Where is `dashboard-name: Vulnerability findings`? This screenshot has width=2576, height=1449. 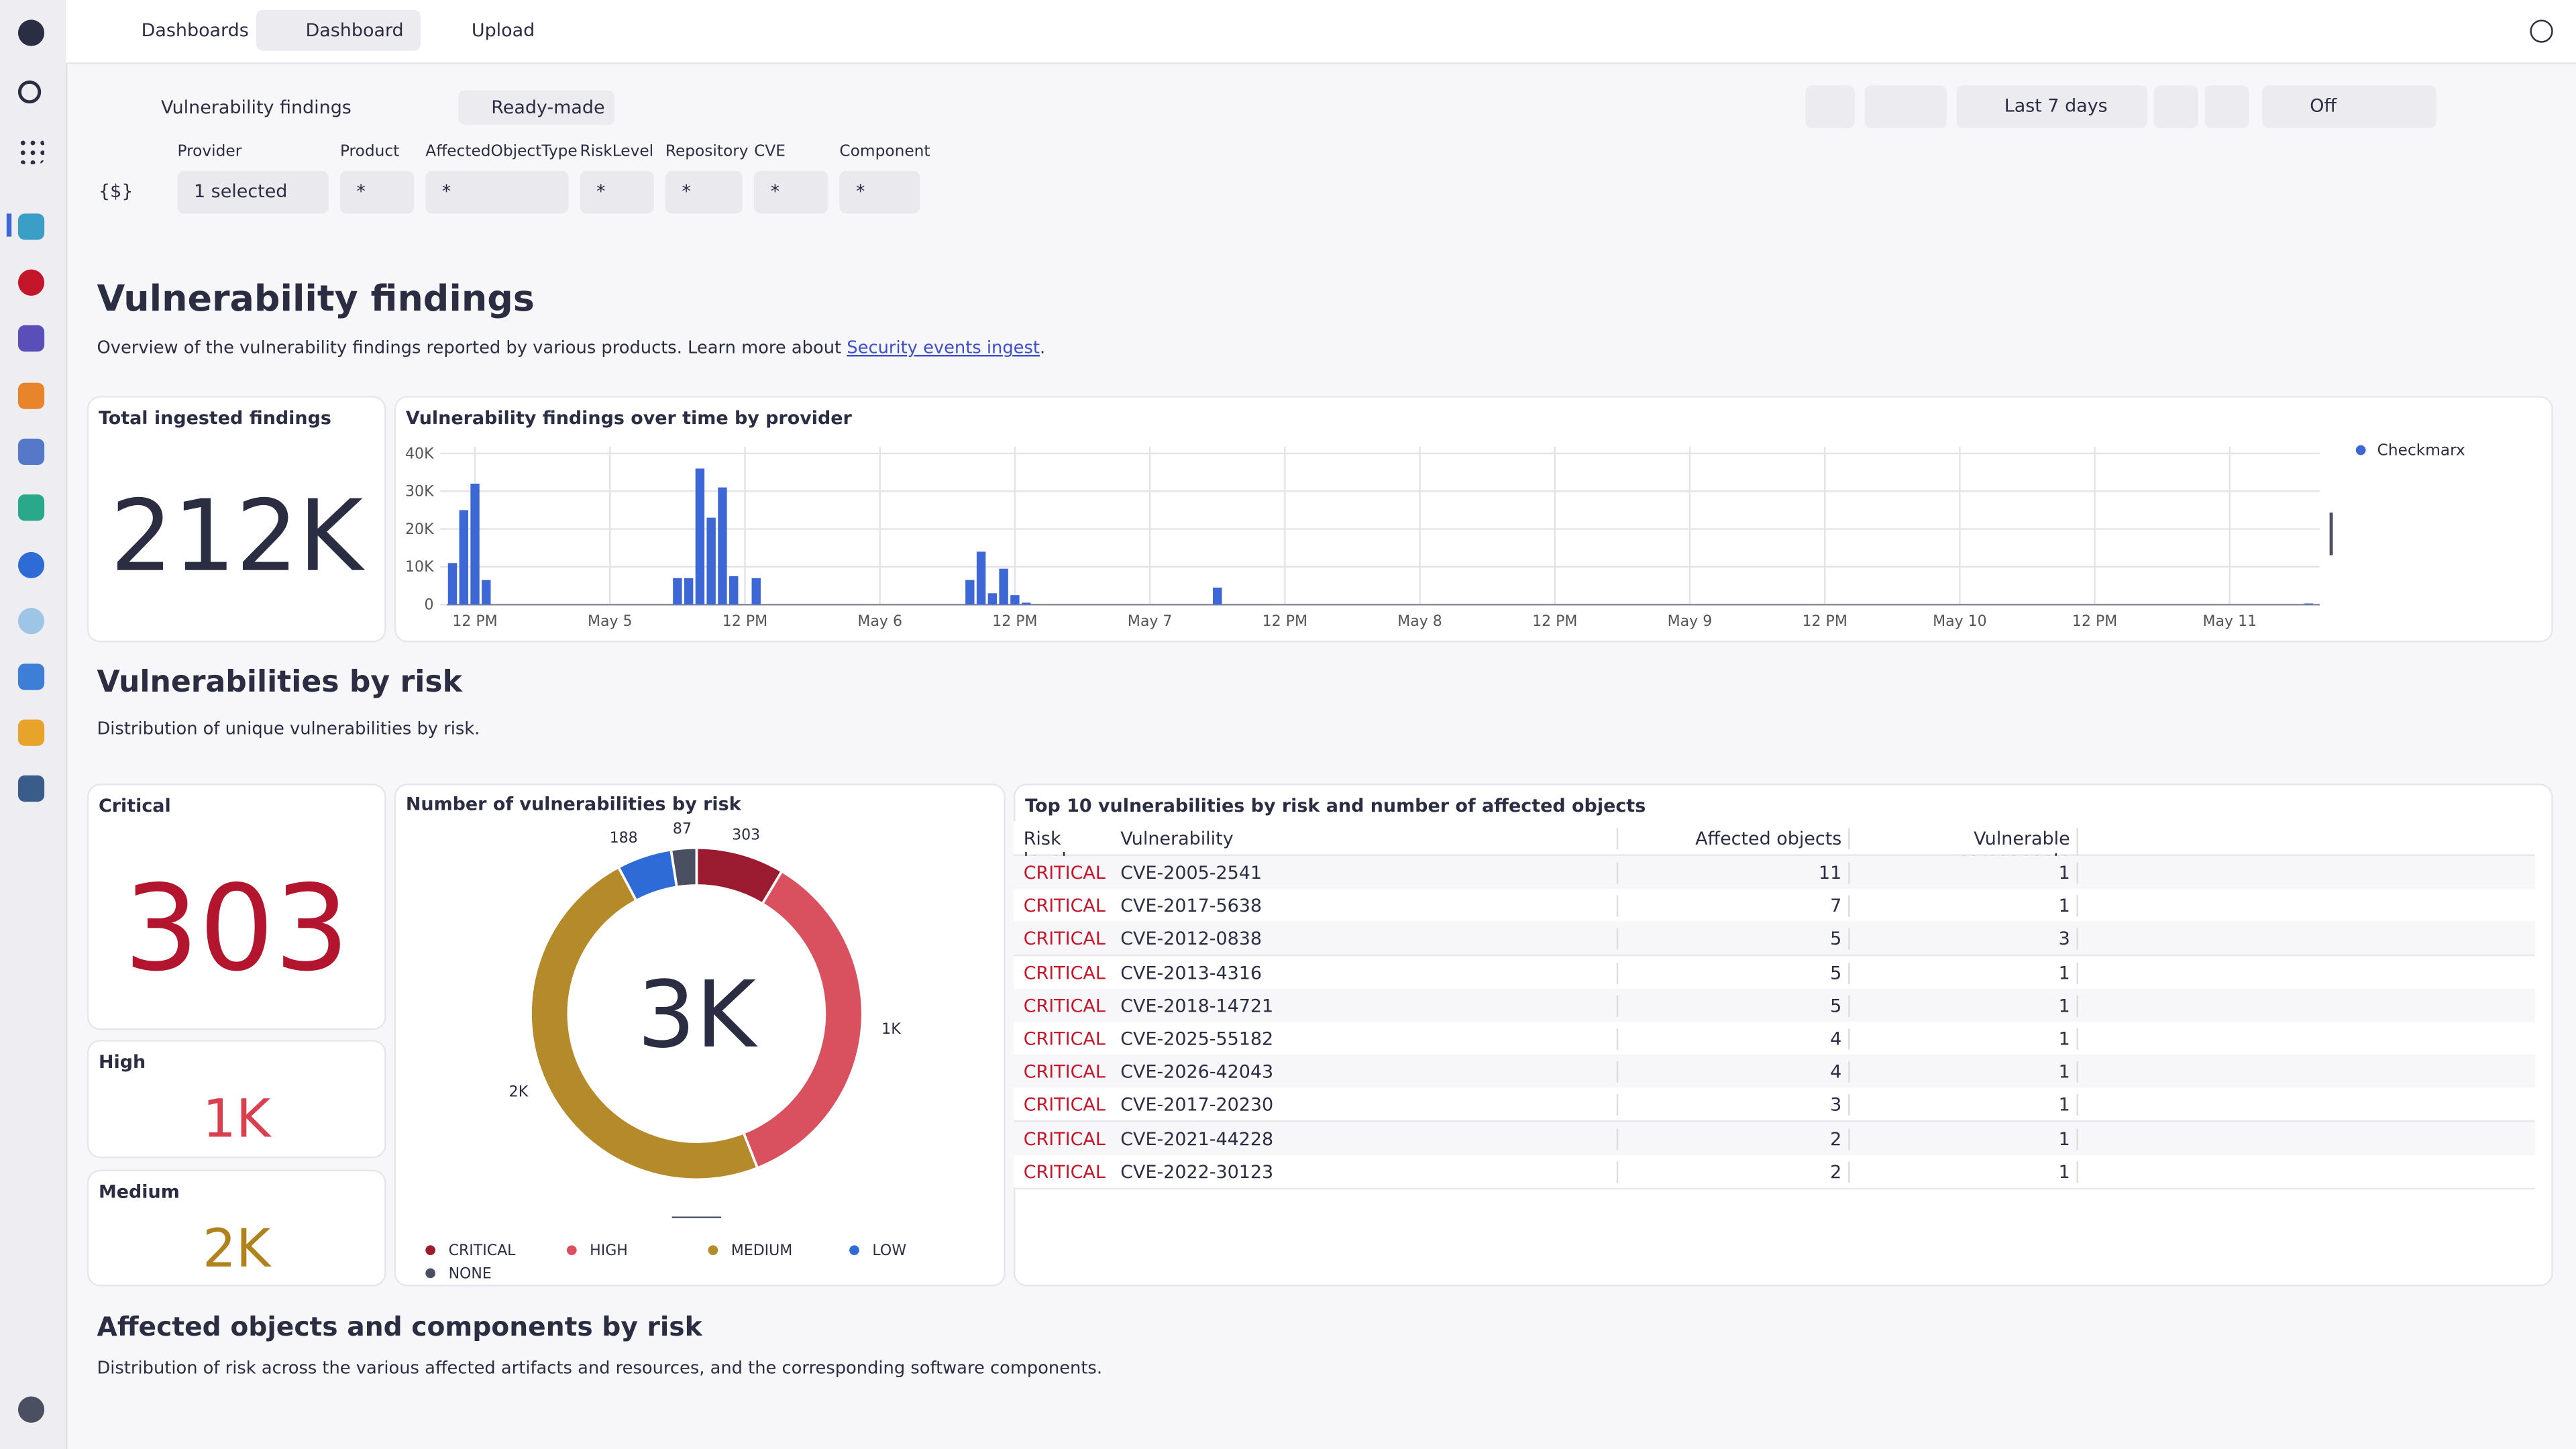
dashboard-name: Vulnerability findings is located at coordinates (256, 108).